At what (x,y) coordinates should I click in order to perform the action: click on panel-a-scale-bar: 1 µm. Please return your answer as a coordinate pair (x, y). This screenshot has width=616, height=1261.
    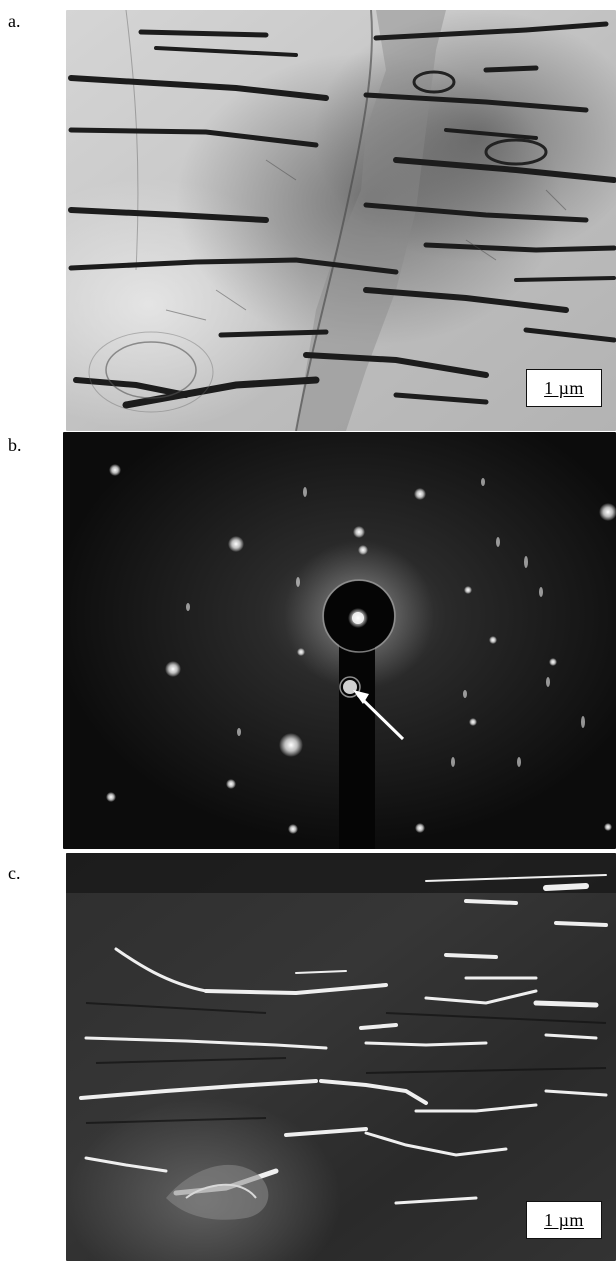
    Looking at the image, I should click on (564, 388).